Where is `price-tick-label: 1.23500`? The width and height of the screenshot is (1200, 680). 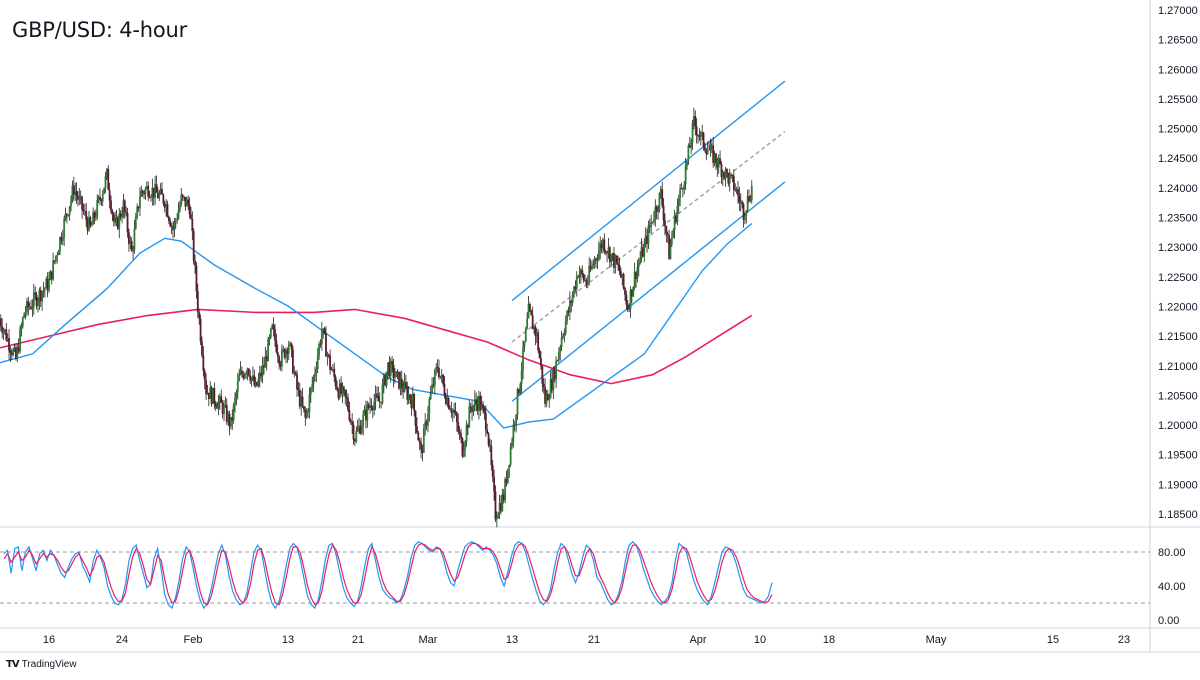
price-tick-label: 1.23500 is located at coordinates (1178, 219).